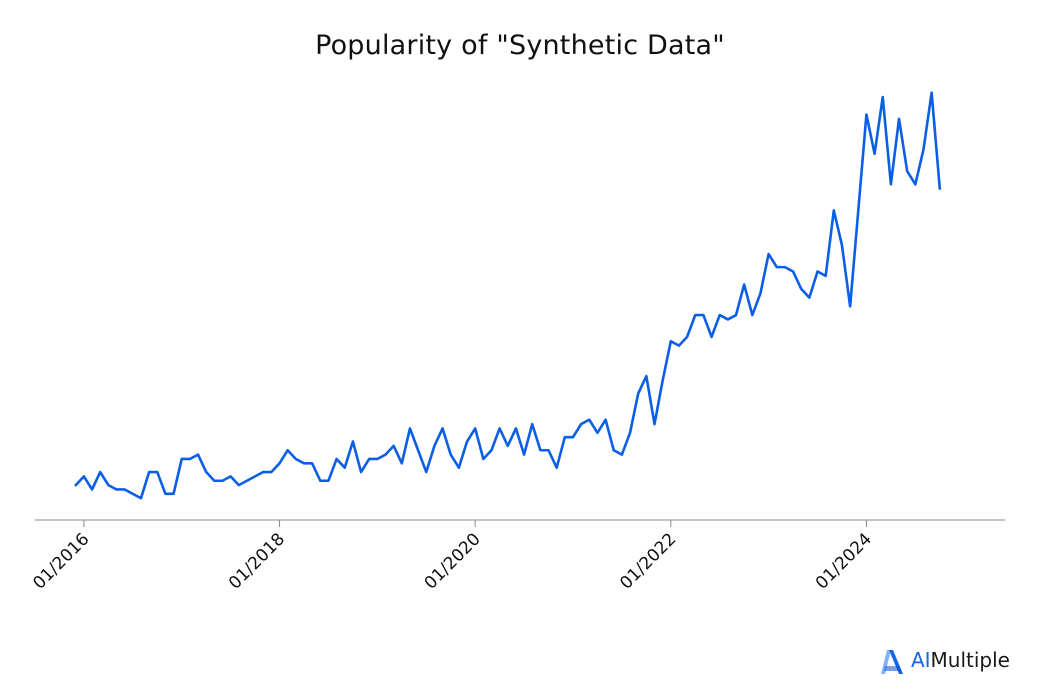 The height and width of the screenshot is (700, 1040). Describe the element at coordinates (970, 660) in the screenshot. I see `brand-name-suffix: Multiple` at that location.